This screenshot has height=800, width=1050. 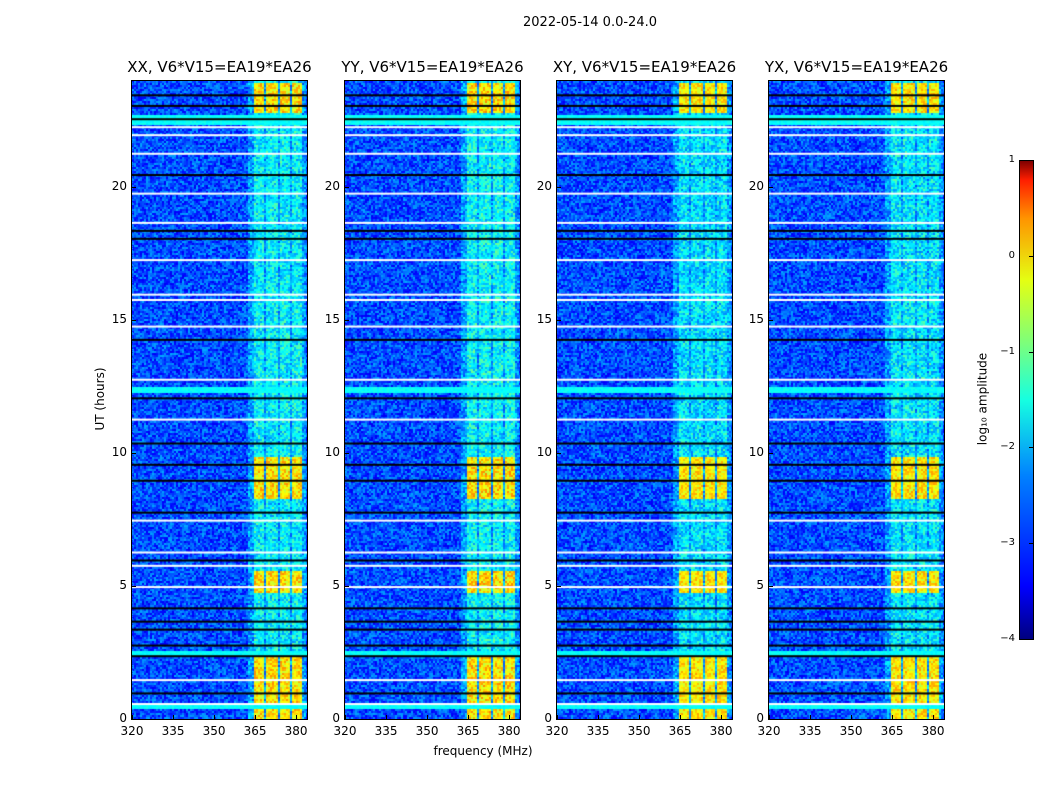 I want to click on panel-title: YY, V6*V15=EA19*EA26, so click(x=432, y=67).